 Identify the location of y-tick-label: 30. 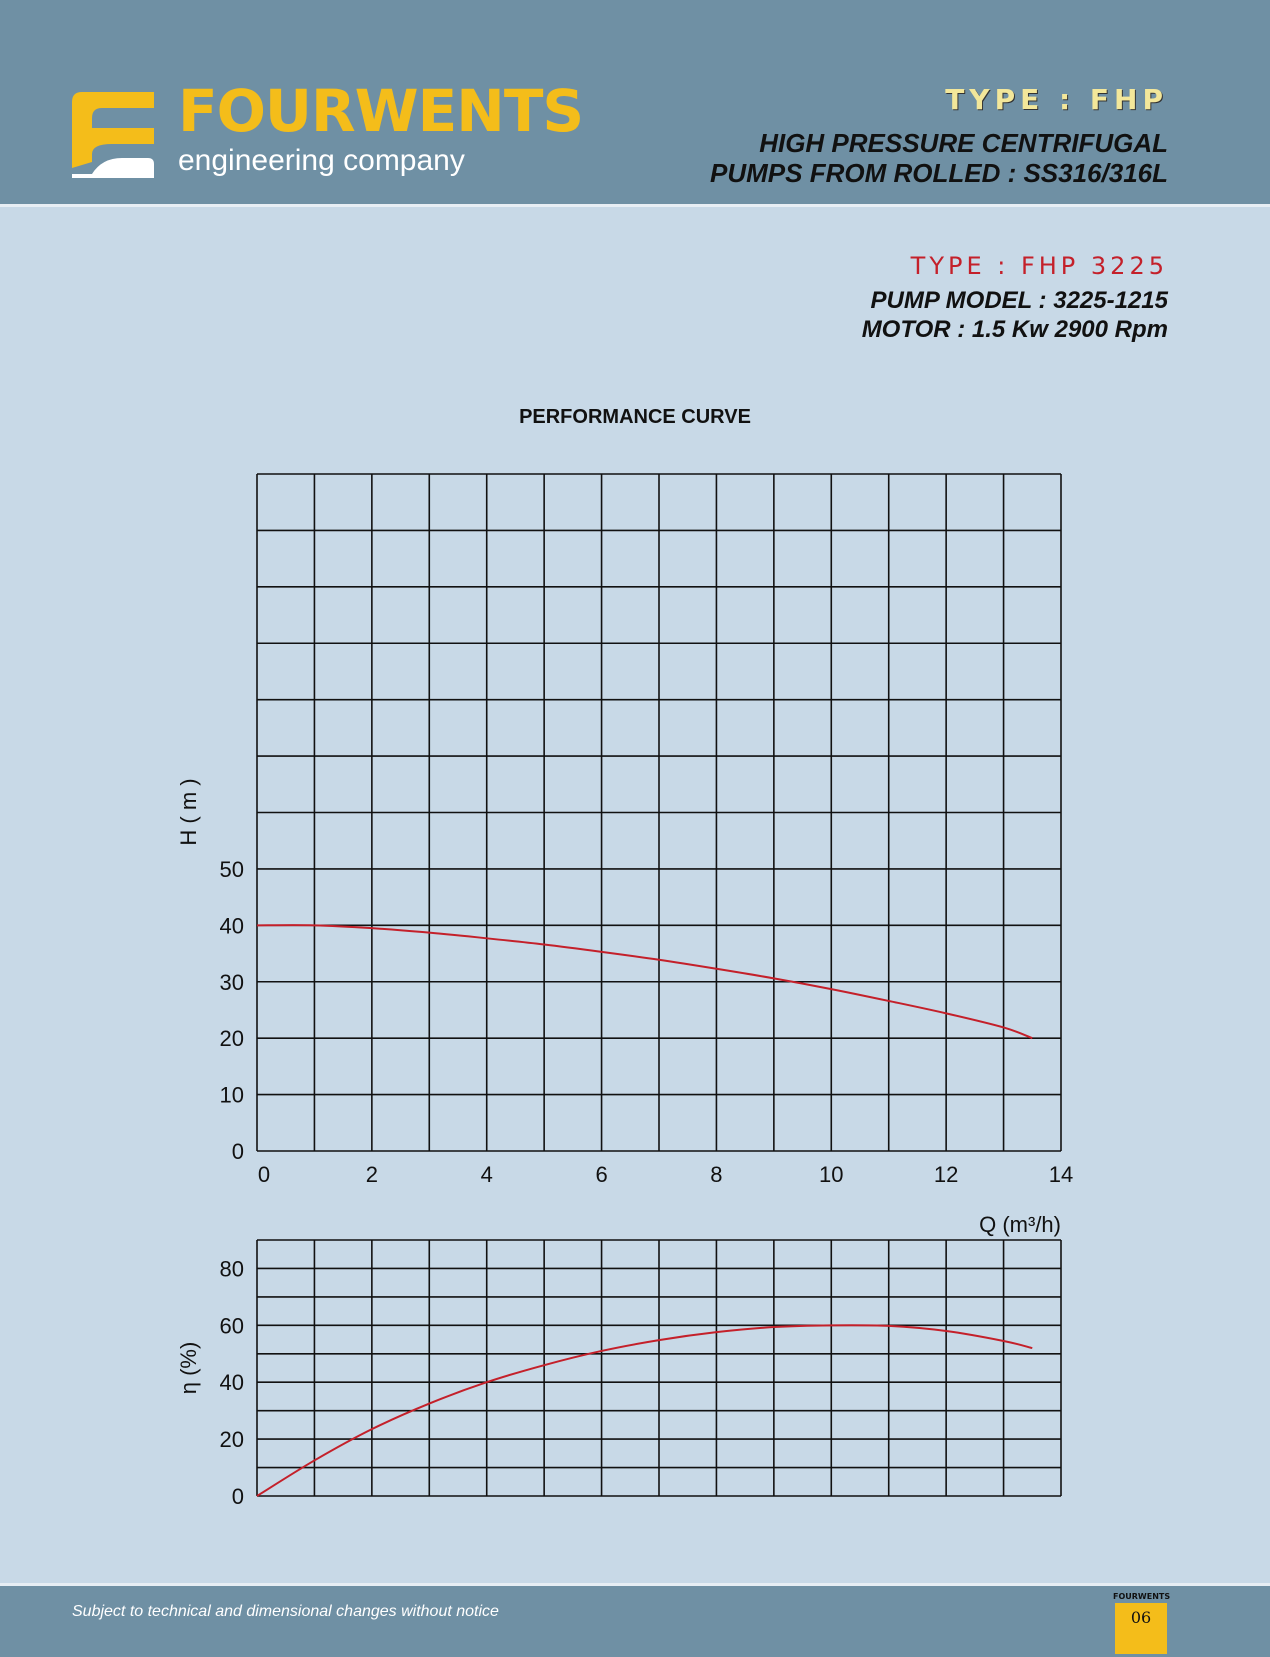
(232, 982).